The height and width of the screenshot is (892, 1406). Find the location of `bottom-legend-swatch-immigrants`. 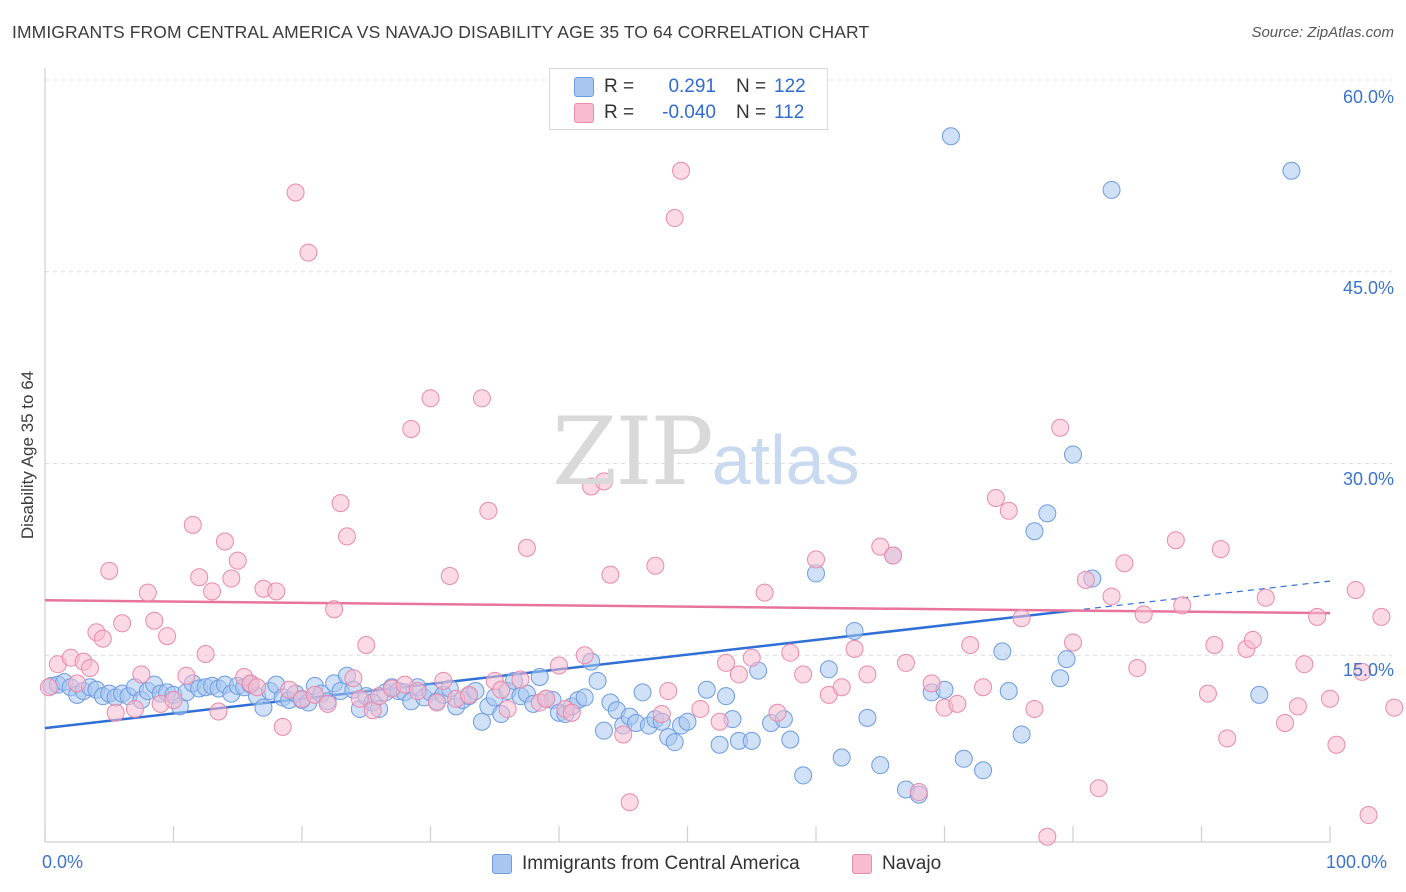

bottom-legend-swatch-immigrants is located at coordinates (502, 864).